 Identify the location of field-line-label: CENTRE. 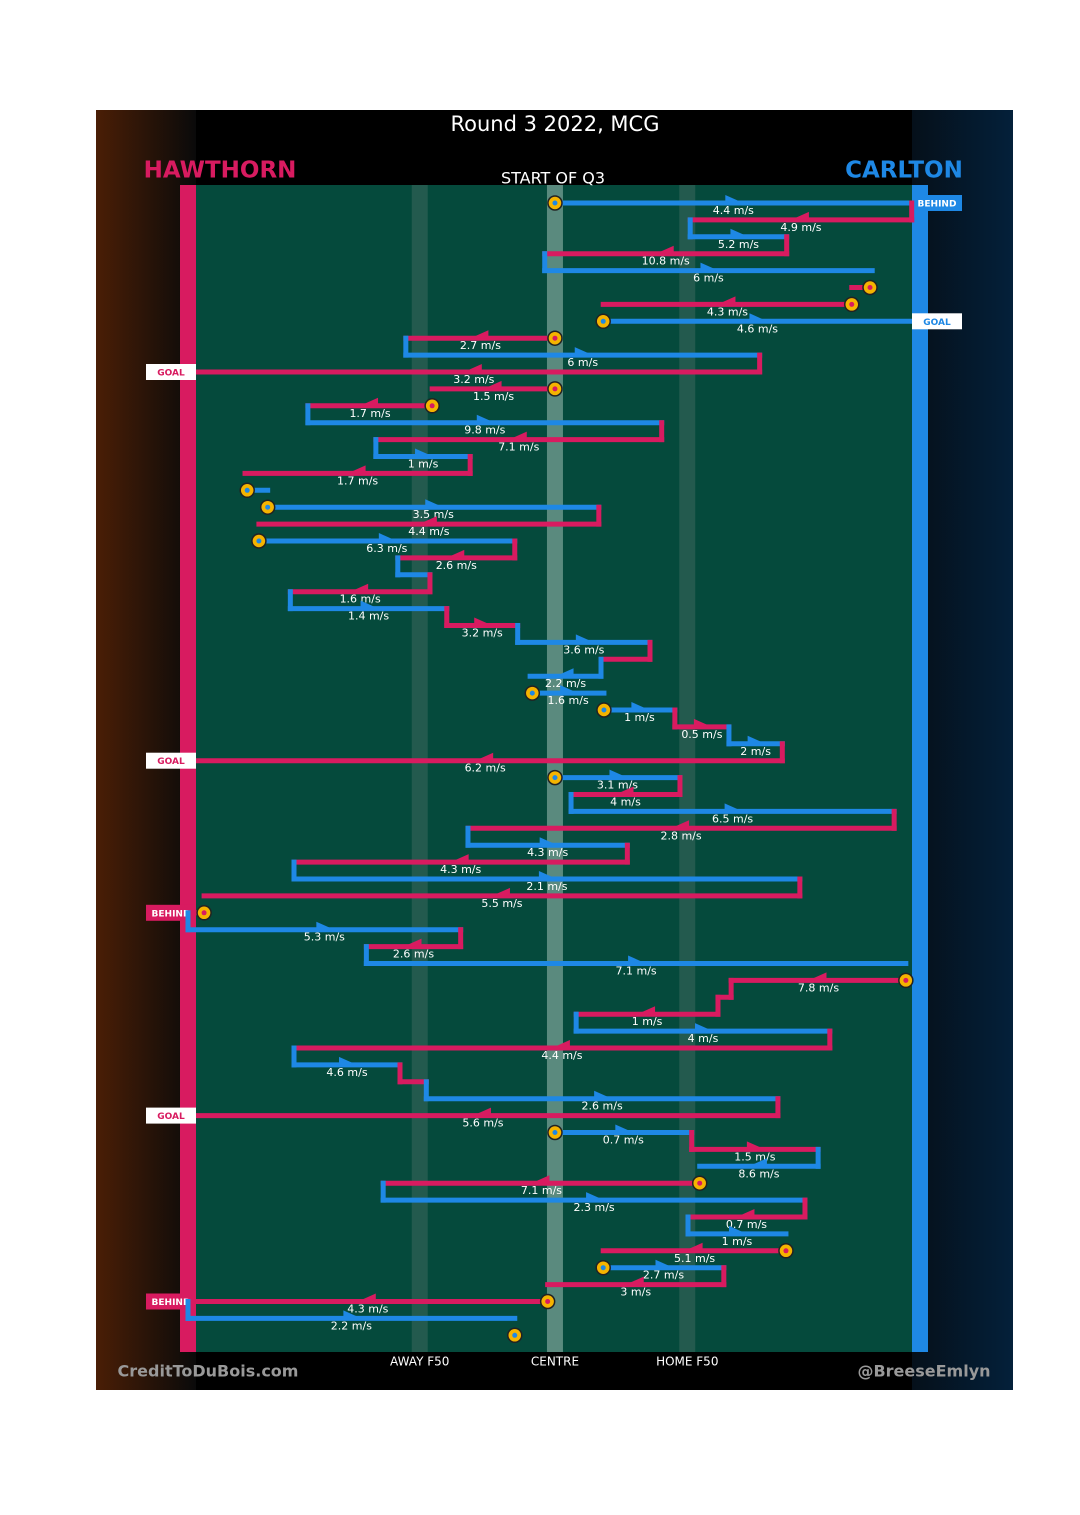
(555, 1362).